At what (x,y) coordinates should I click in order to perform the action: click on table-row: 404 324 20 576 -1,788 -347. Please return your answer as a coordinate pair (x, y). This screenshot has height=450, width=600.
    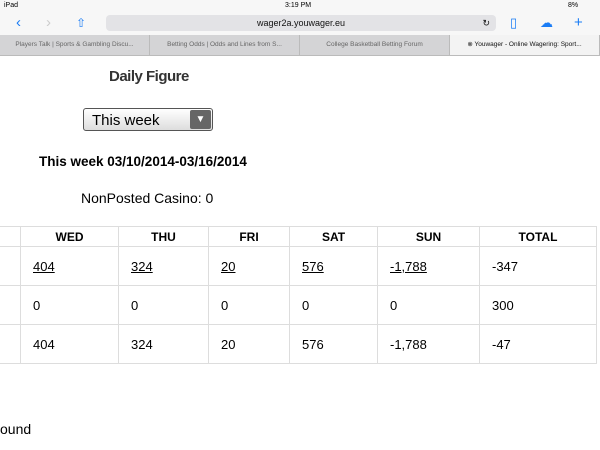
    Looking at the image, I should click on (298, 266).